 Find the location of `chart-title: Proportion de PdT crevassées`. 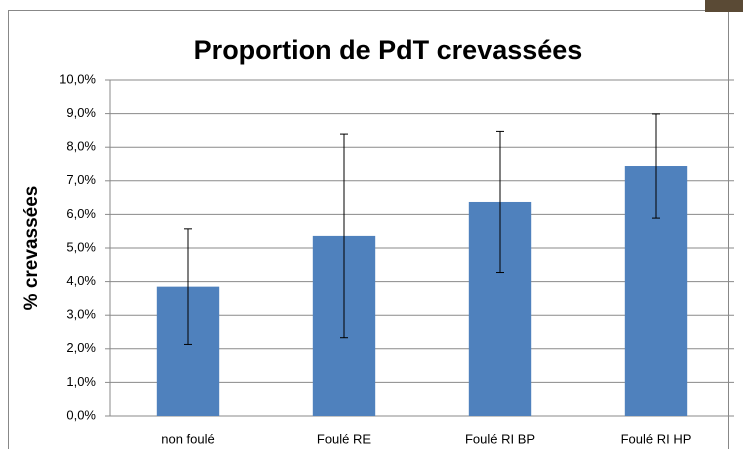

chart-title: Proportion de PdT crevassées is located at coordinates (388, 50).